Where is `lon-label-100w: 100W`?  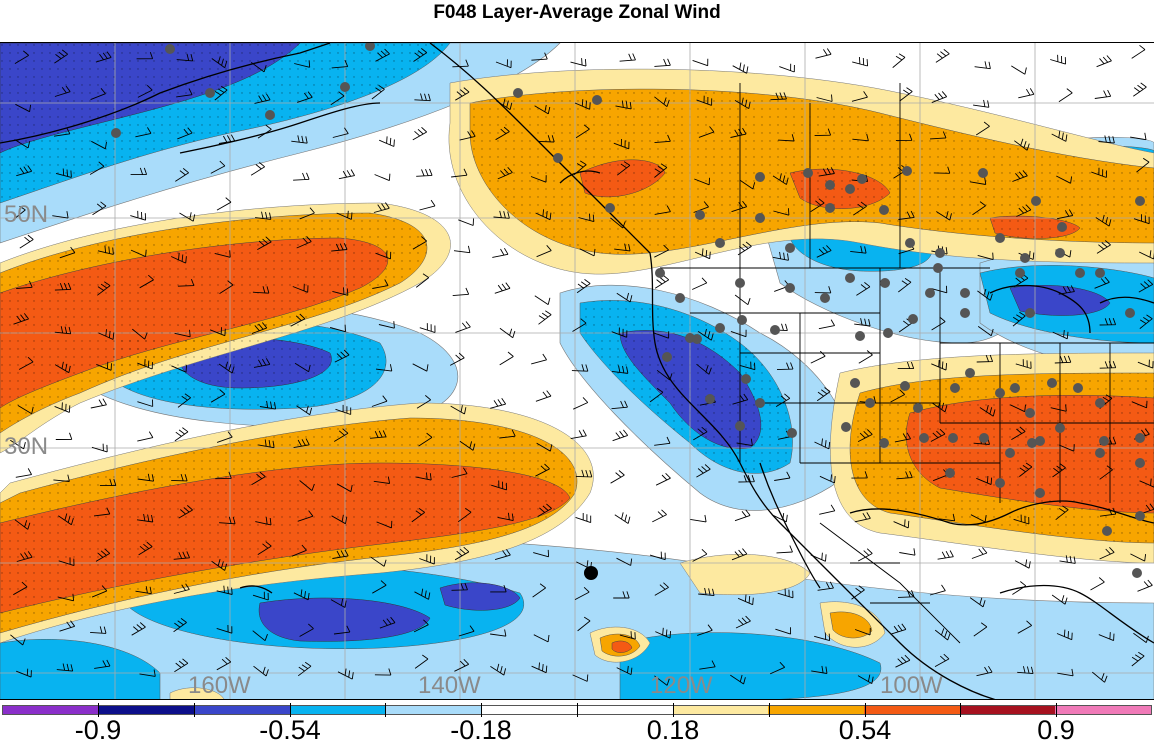 lon-label-100w: 100W is located at coordinates (911, 685).